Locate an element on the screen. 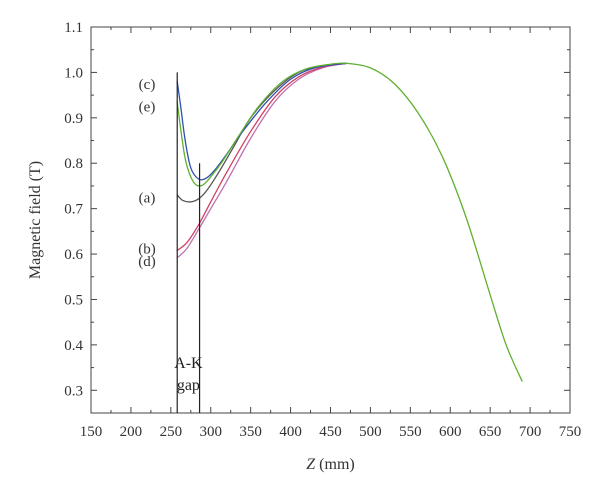 The image size is (600, 491). y-tick-label: 0.4 is located at coordinates (73, 346).